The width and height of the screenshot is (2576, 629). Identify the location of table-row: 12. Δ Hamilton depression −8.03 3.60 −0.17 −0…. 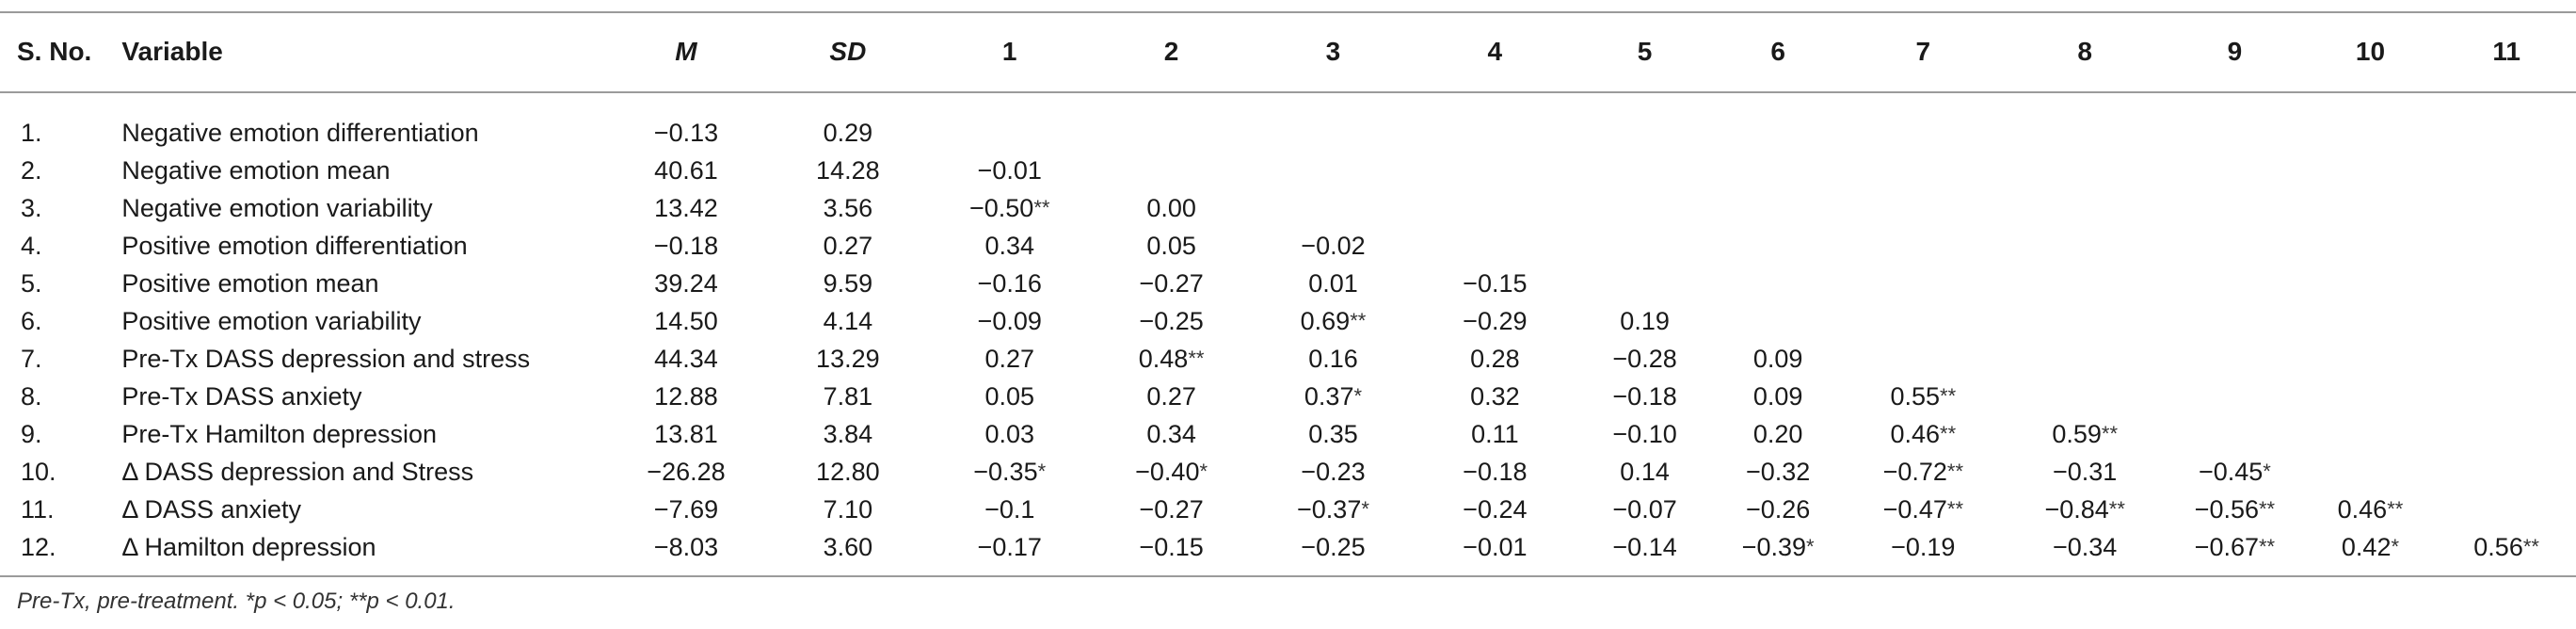
(1288, 547).